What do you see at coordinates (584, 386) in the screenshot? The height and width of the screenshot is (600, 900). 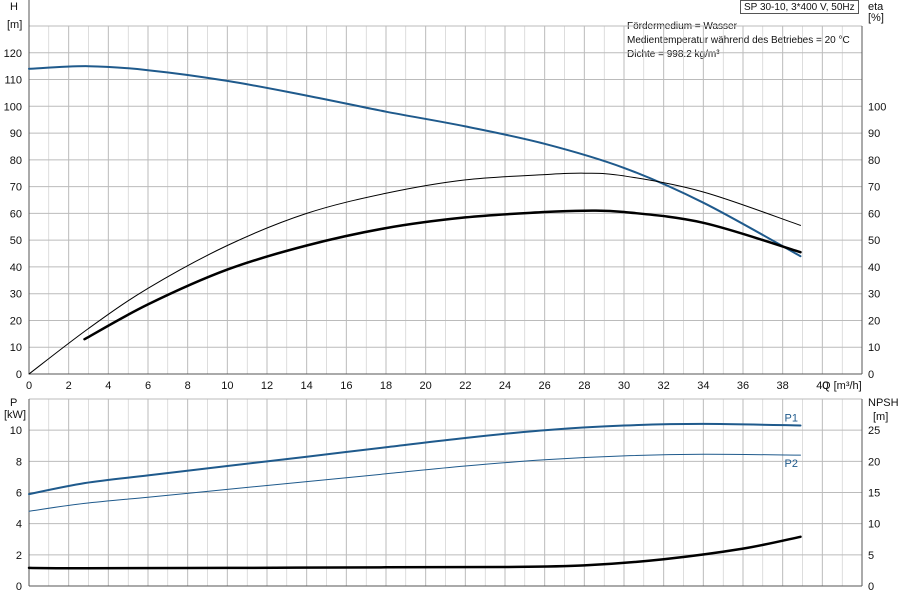 I see `x-tick-label: 28` at bounding box center [584, 386].